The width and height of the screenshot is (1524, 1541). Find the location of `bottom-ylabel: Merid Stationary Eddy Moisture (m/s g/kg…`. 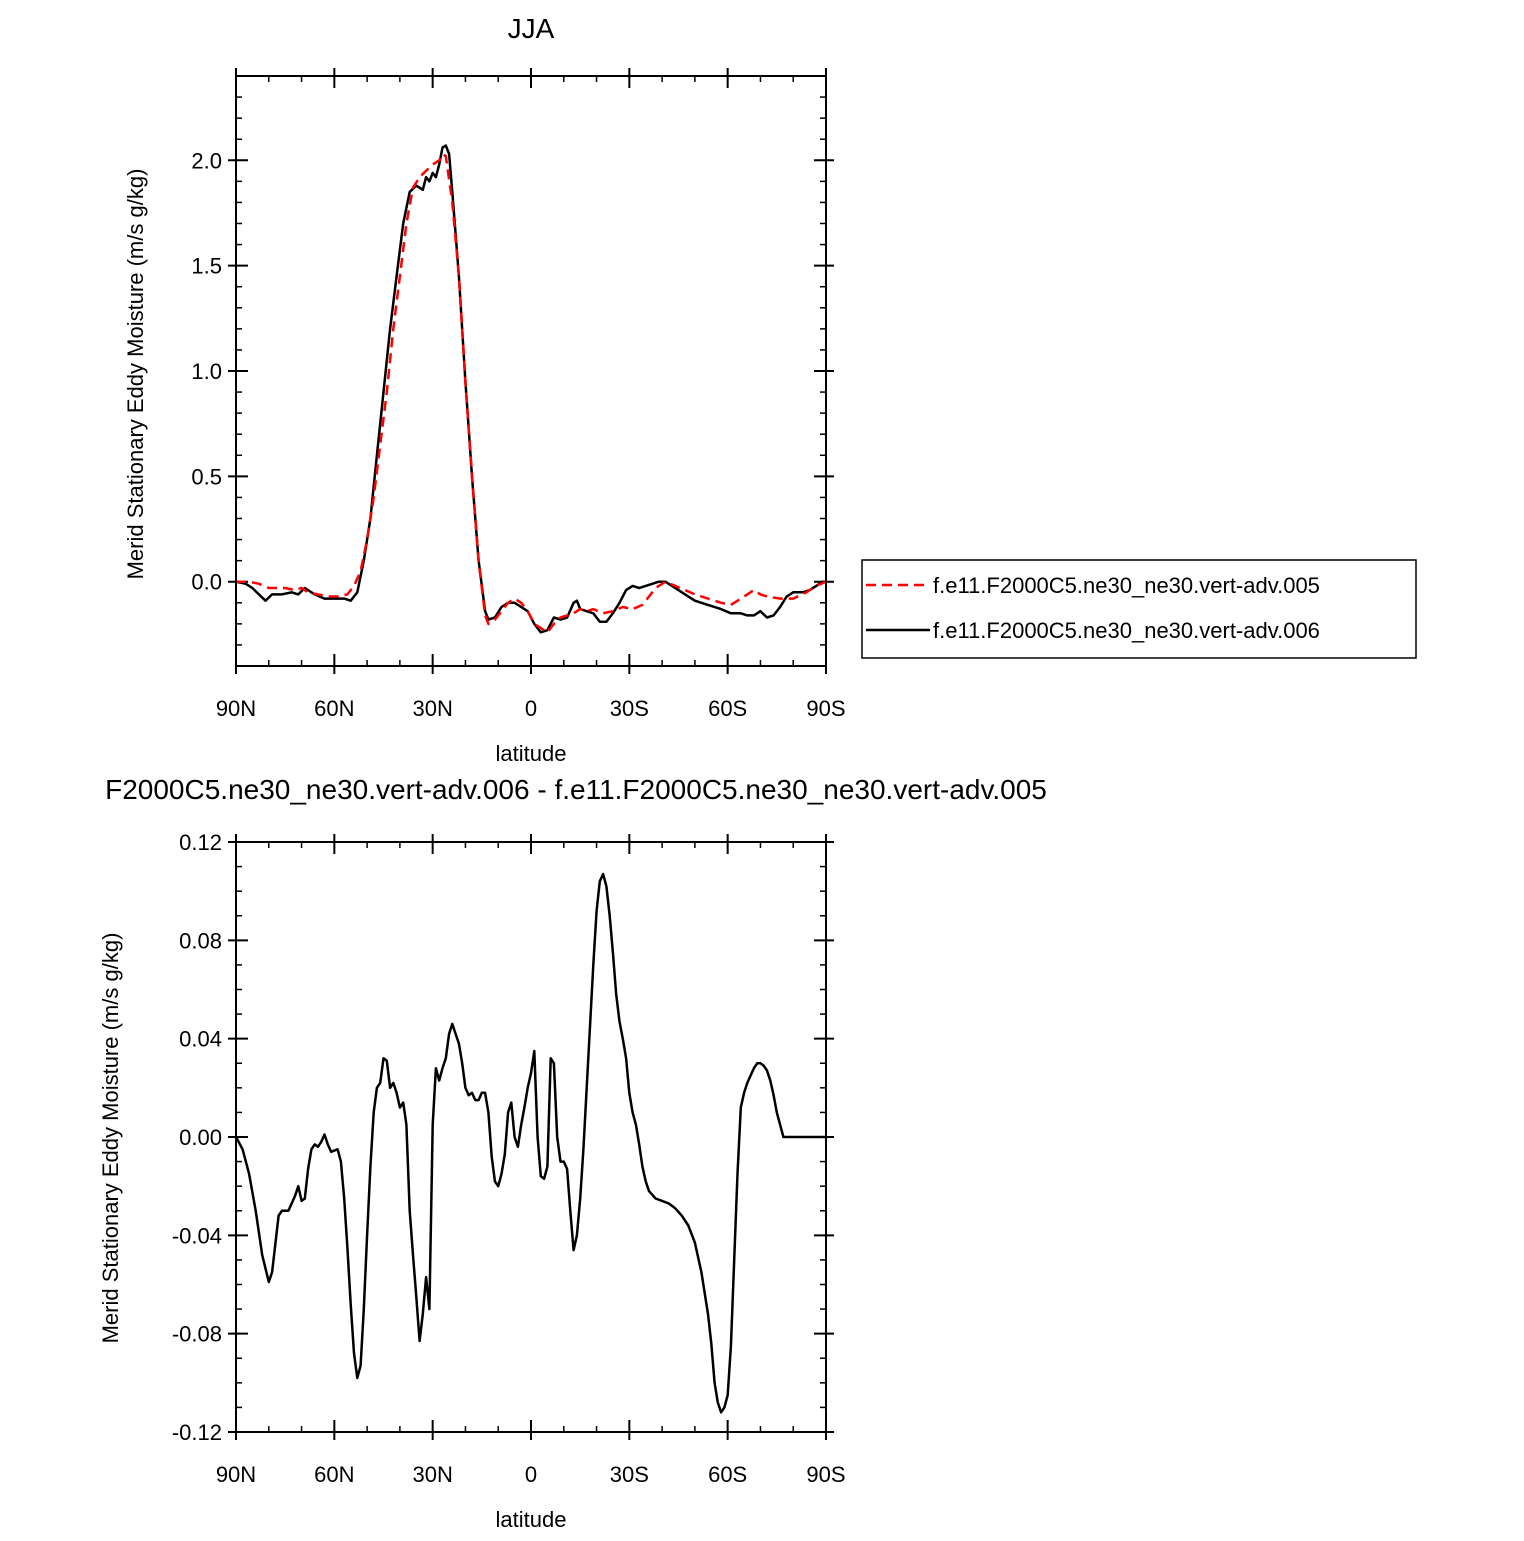

bottom-ylabel: Merid Stationary Eddy Moisture (m/s g/kg… is located at coordinates (110, 1138).